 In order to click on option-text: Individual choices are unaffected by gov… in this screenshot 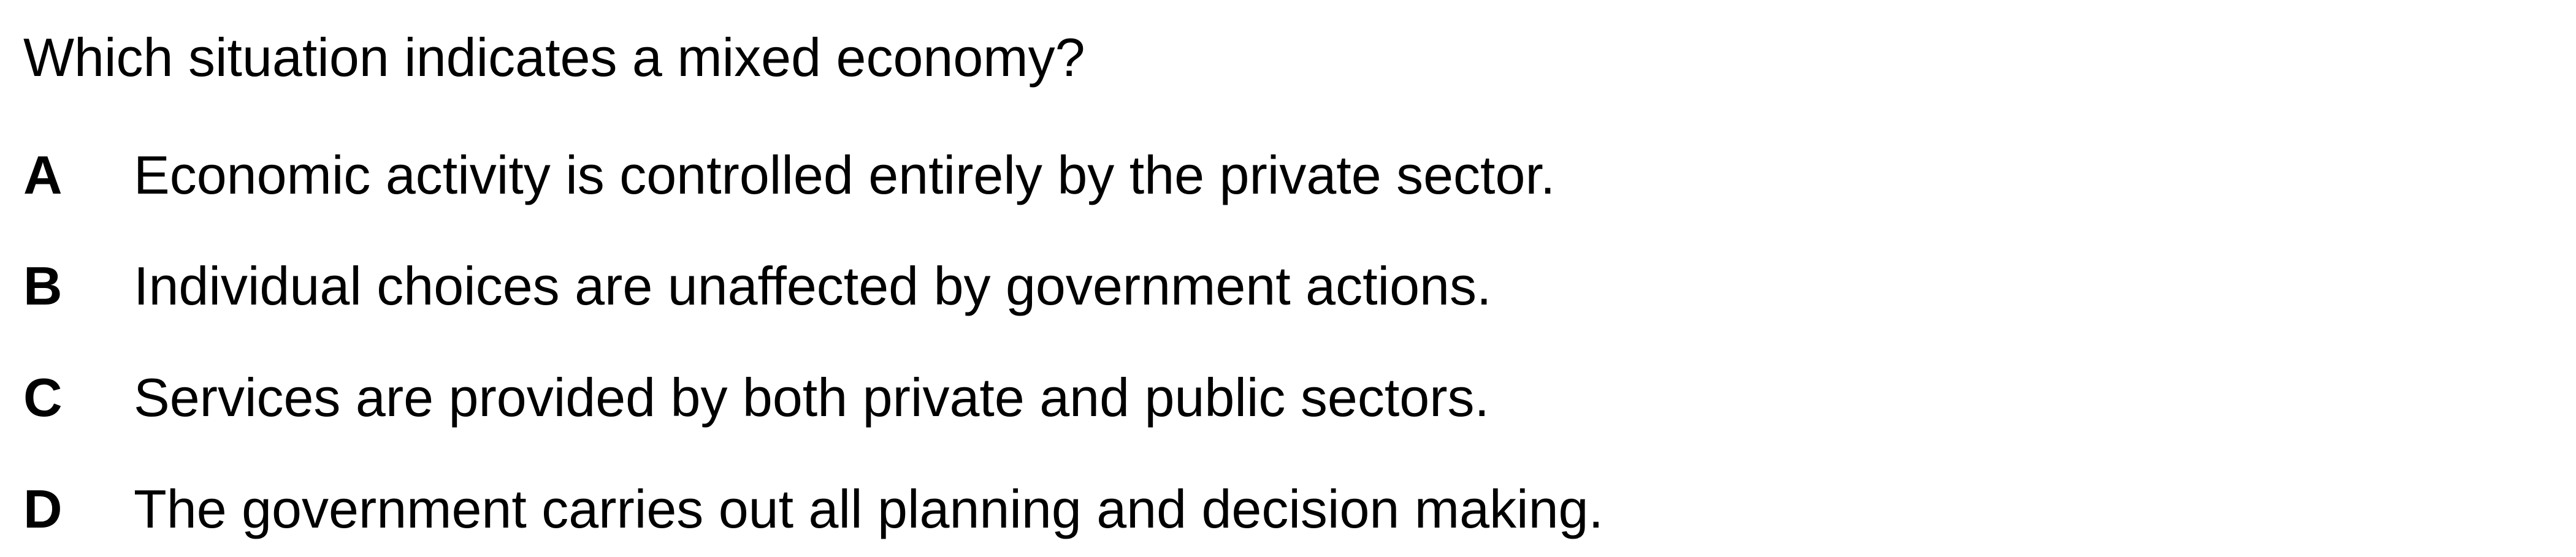, I will do `click(813, 286)`.